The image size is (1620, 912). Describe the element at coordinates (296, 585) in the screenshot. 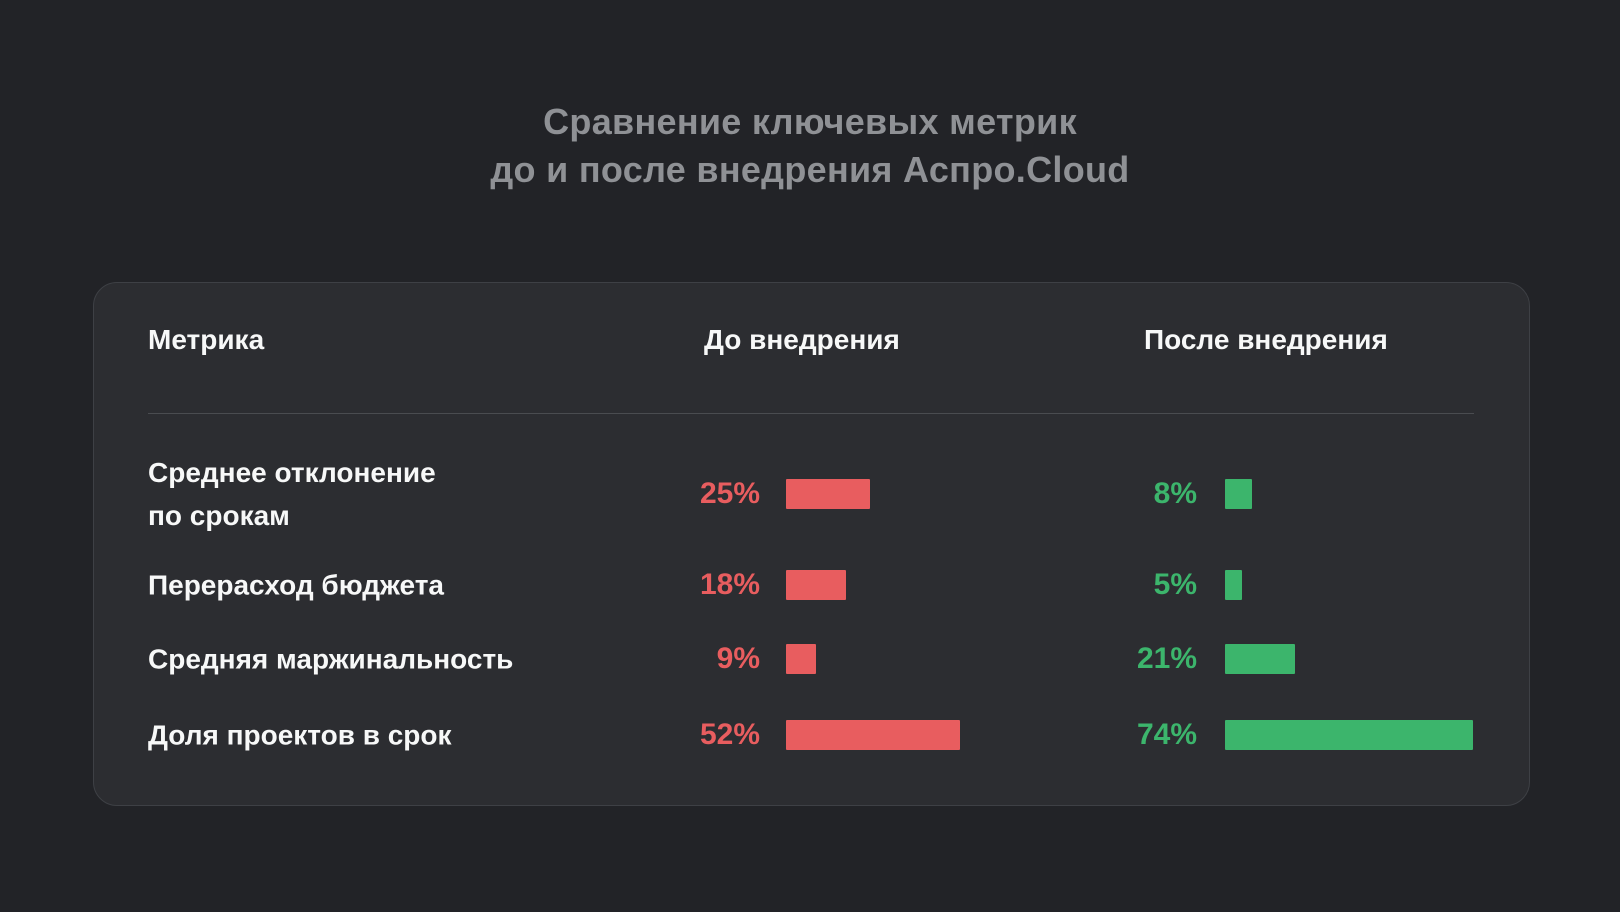

I see `metric-label: Перерасход бюджета` at that location.